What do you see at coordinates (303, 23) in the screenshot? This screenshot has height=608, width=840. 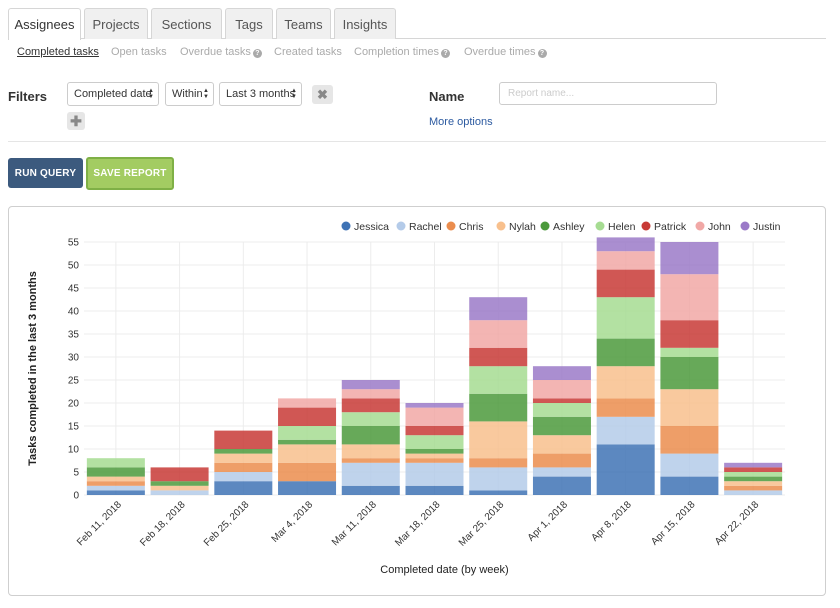 I see `tab-teams: Teams` at bounding box center [303, 23].